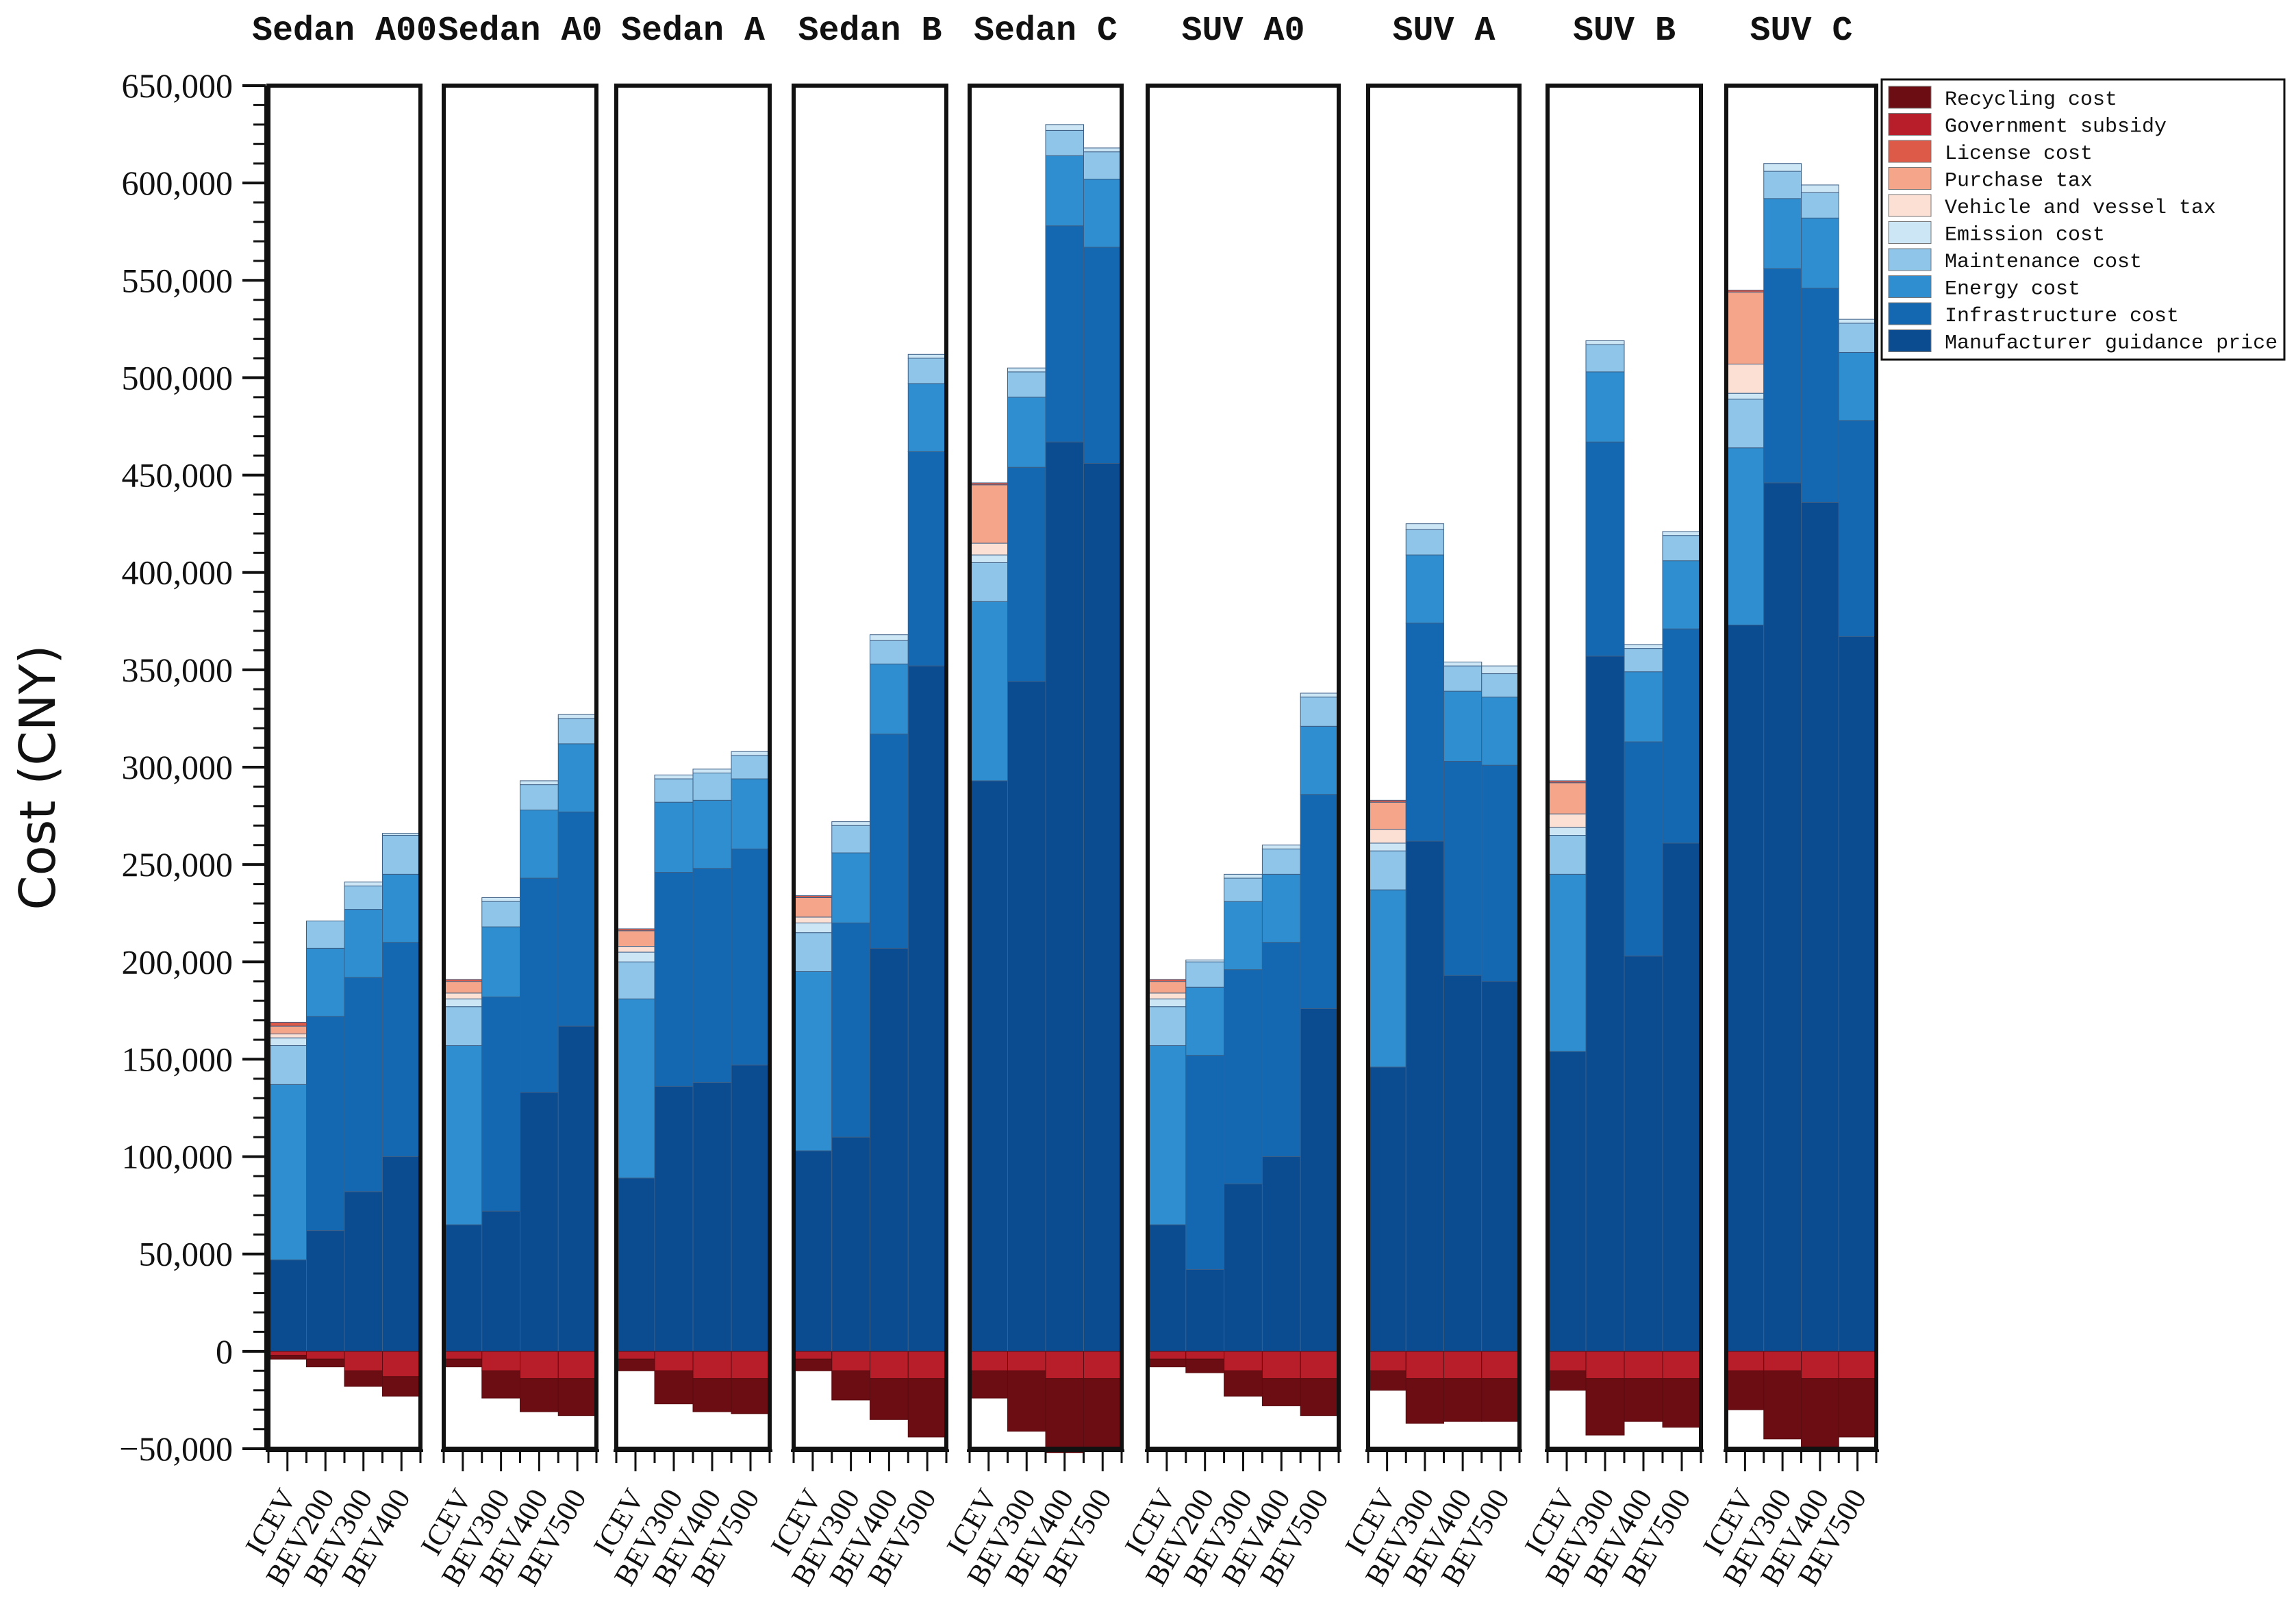  I want to click on bar-sedan-a0-bev300, so click(500, 1148).